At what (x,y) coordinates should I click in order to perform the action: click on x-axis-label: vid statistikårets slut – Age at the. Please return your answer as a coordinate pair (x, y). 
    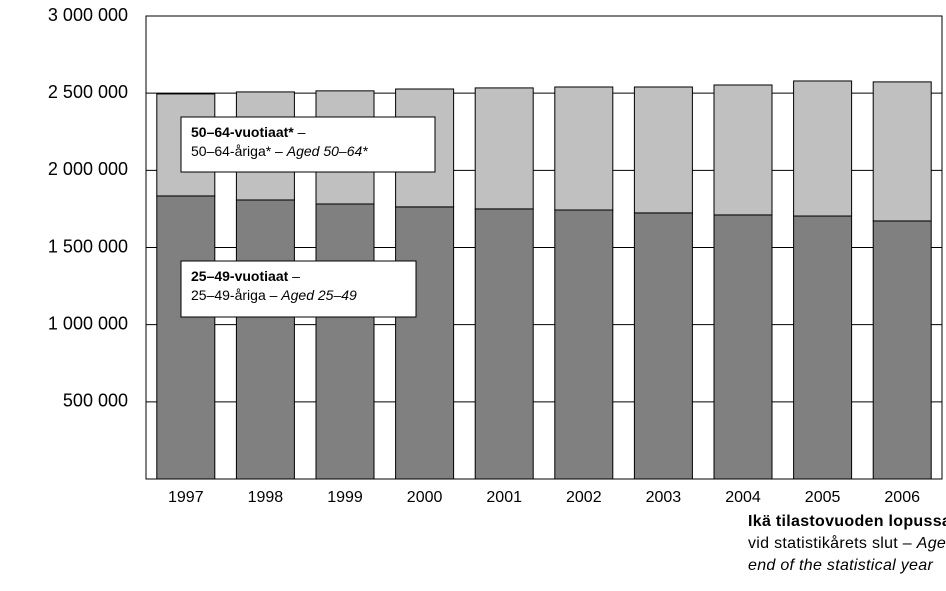
    Looking at the image, I should click on (847, 543).